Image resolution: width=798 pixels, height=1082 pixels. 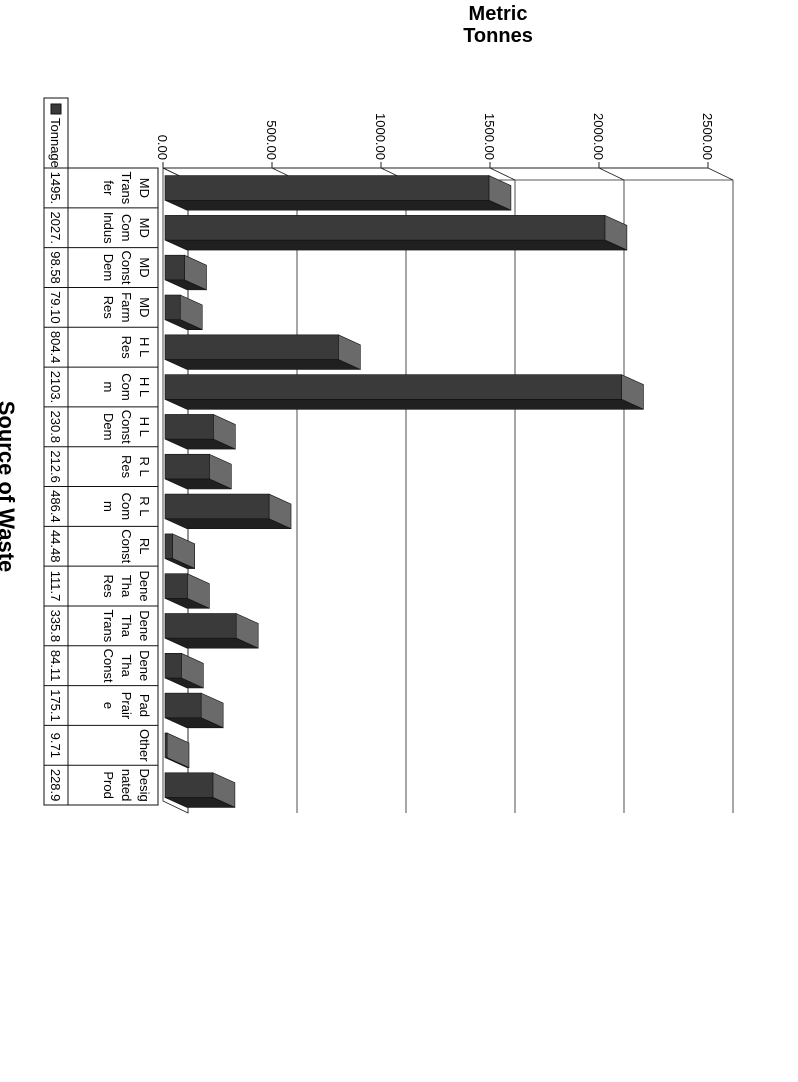 What do you see at coordinates (9, 487) in the screenshot?
I see `x-axis-title: Source of Waste` at bounding box center [9, 487].